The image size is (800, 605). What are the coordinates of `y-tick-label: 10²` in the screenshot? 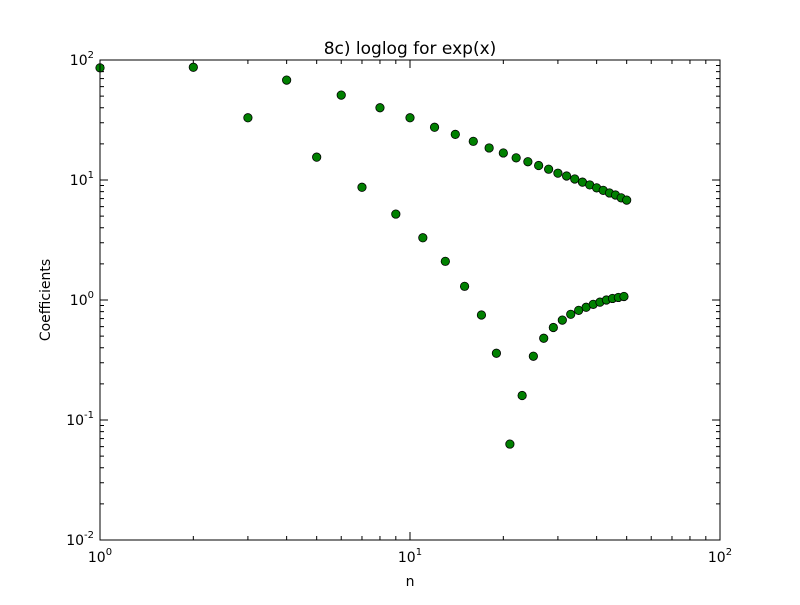 It's located at (82, 59).